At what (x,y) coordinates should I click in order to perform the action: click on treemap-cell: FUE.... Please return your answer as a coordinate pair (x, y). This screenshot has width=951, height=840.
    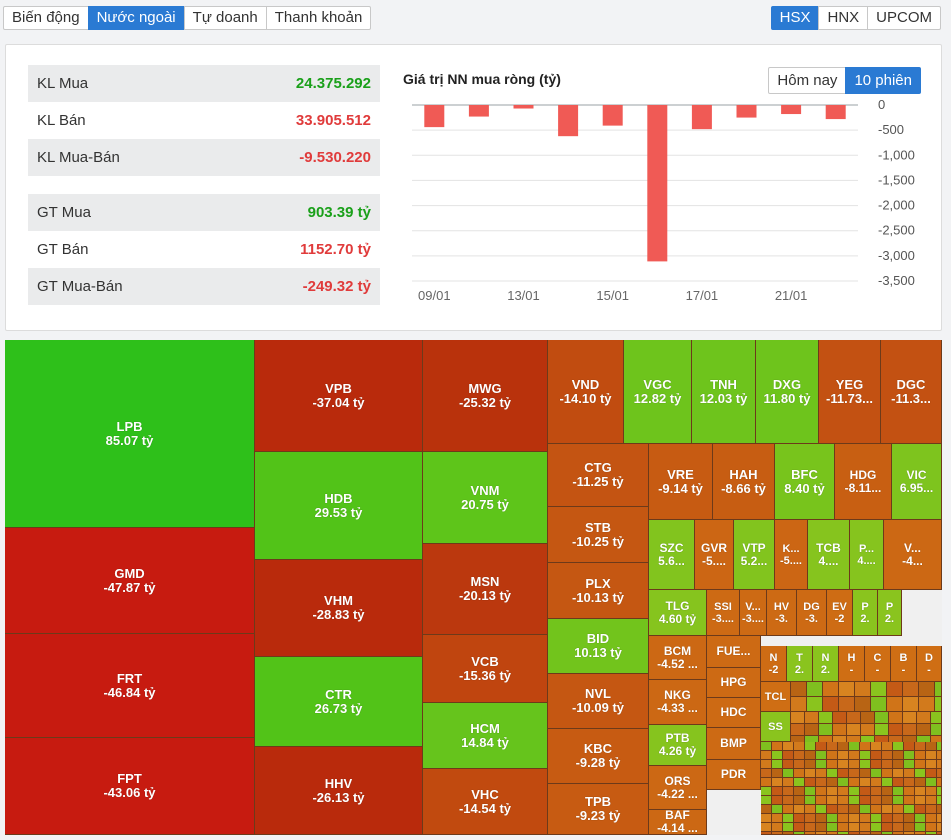
    Looking at the image, I should click on (734, 652).